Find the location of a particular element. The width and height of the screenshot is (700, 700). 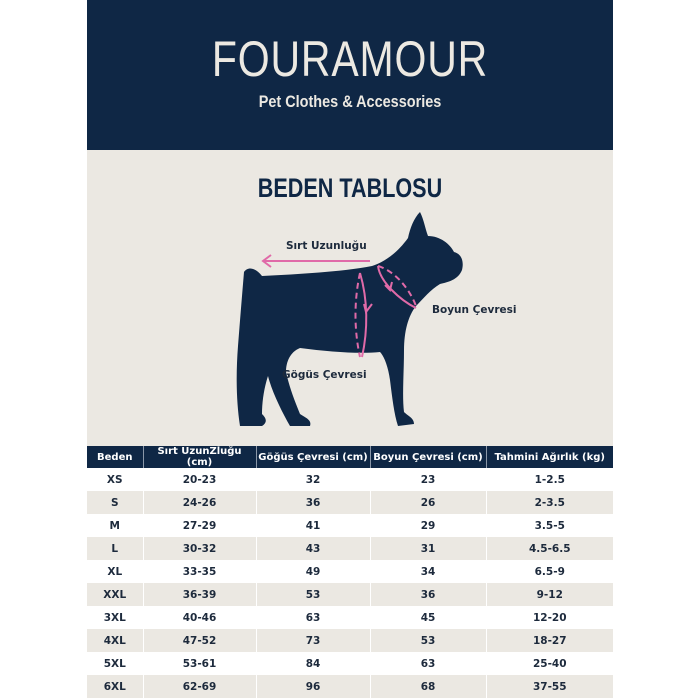

size-cell: 6XL is located at coordinates (115, 686).